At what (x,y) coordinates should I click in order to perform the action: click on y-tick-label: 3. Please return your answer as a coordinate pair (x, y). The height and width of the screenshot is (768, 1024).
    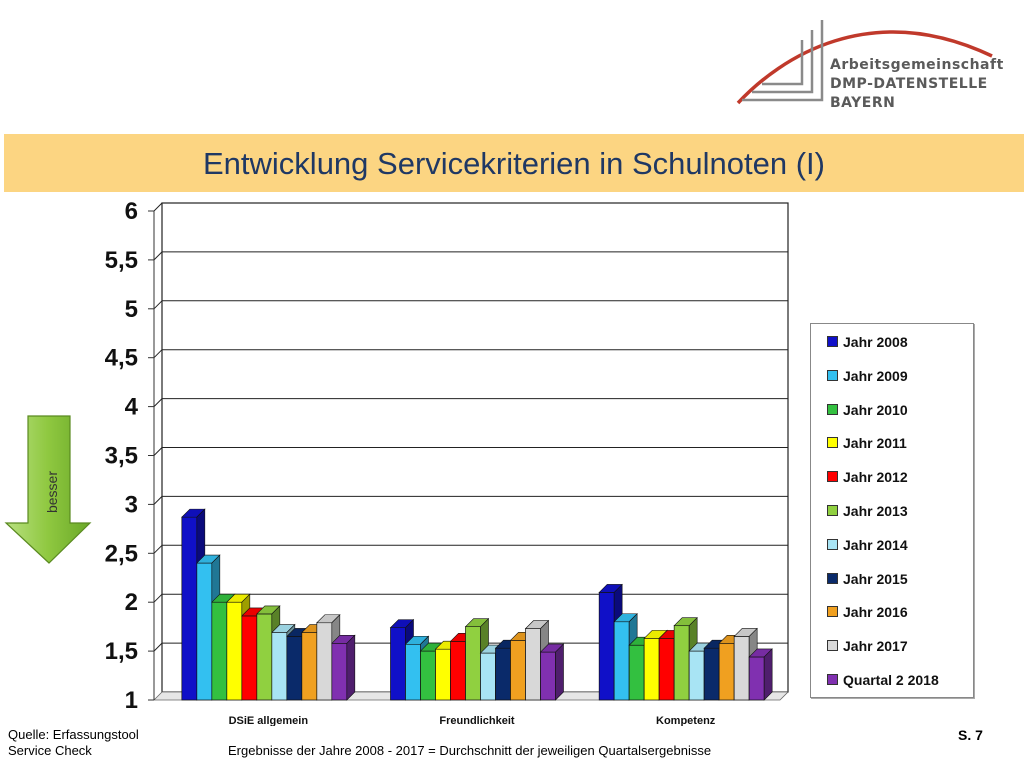
    Looking at the image, I should click on (131, 504).